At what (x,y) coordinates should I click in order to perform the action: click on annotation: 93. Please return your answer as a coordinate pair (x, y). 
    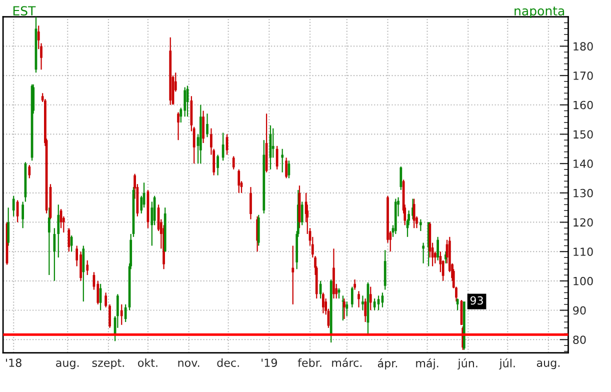
    Looking at the image, I should click on (476, 300).